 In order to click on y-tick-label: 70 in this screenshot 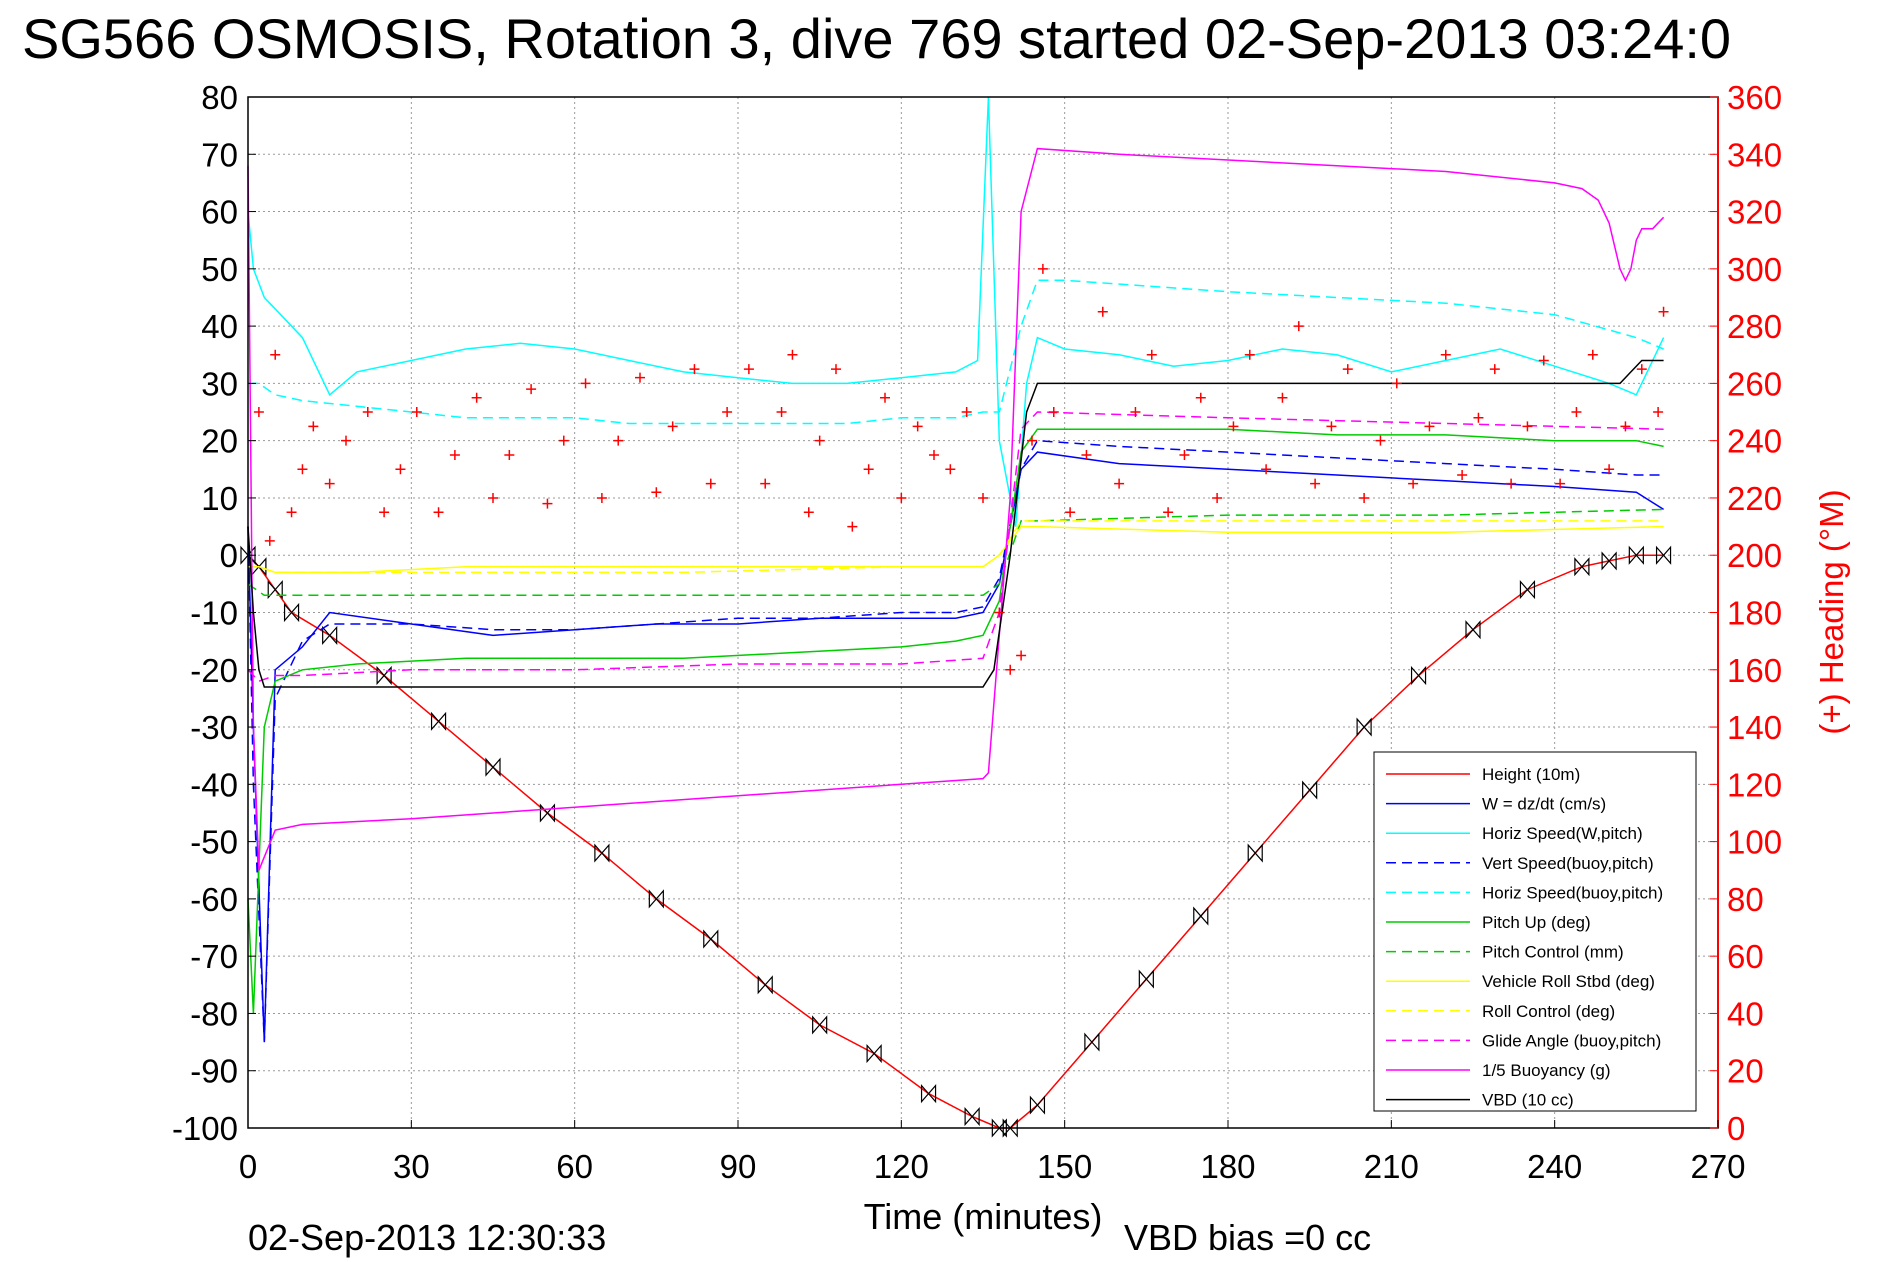, I will do `click(219, 154)`.